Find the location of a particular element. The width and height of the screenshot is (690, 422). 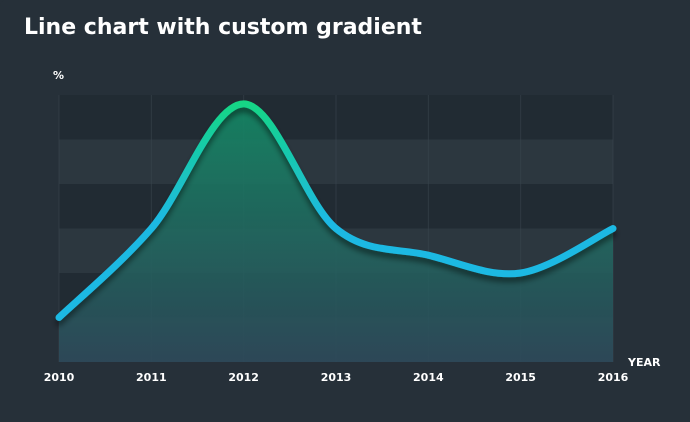

x-tick-label: 2014 is located at coordinates (428, 377).